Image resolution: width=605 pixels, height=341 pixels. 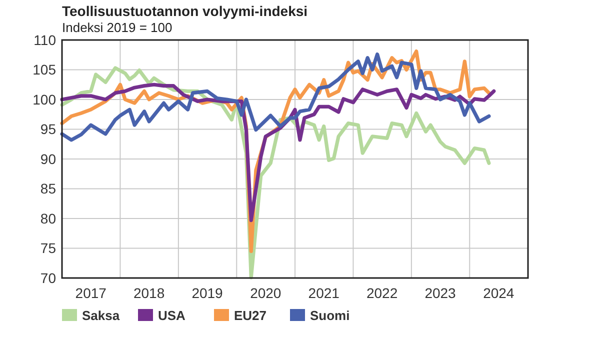 What do you see at coordinates (498, 293) in the screenshot?
I see `x-tick-label: 2024` at bounding box center [498, 293].